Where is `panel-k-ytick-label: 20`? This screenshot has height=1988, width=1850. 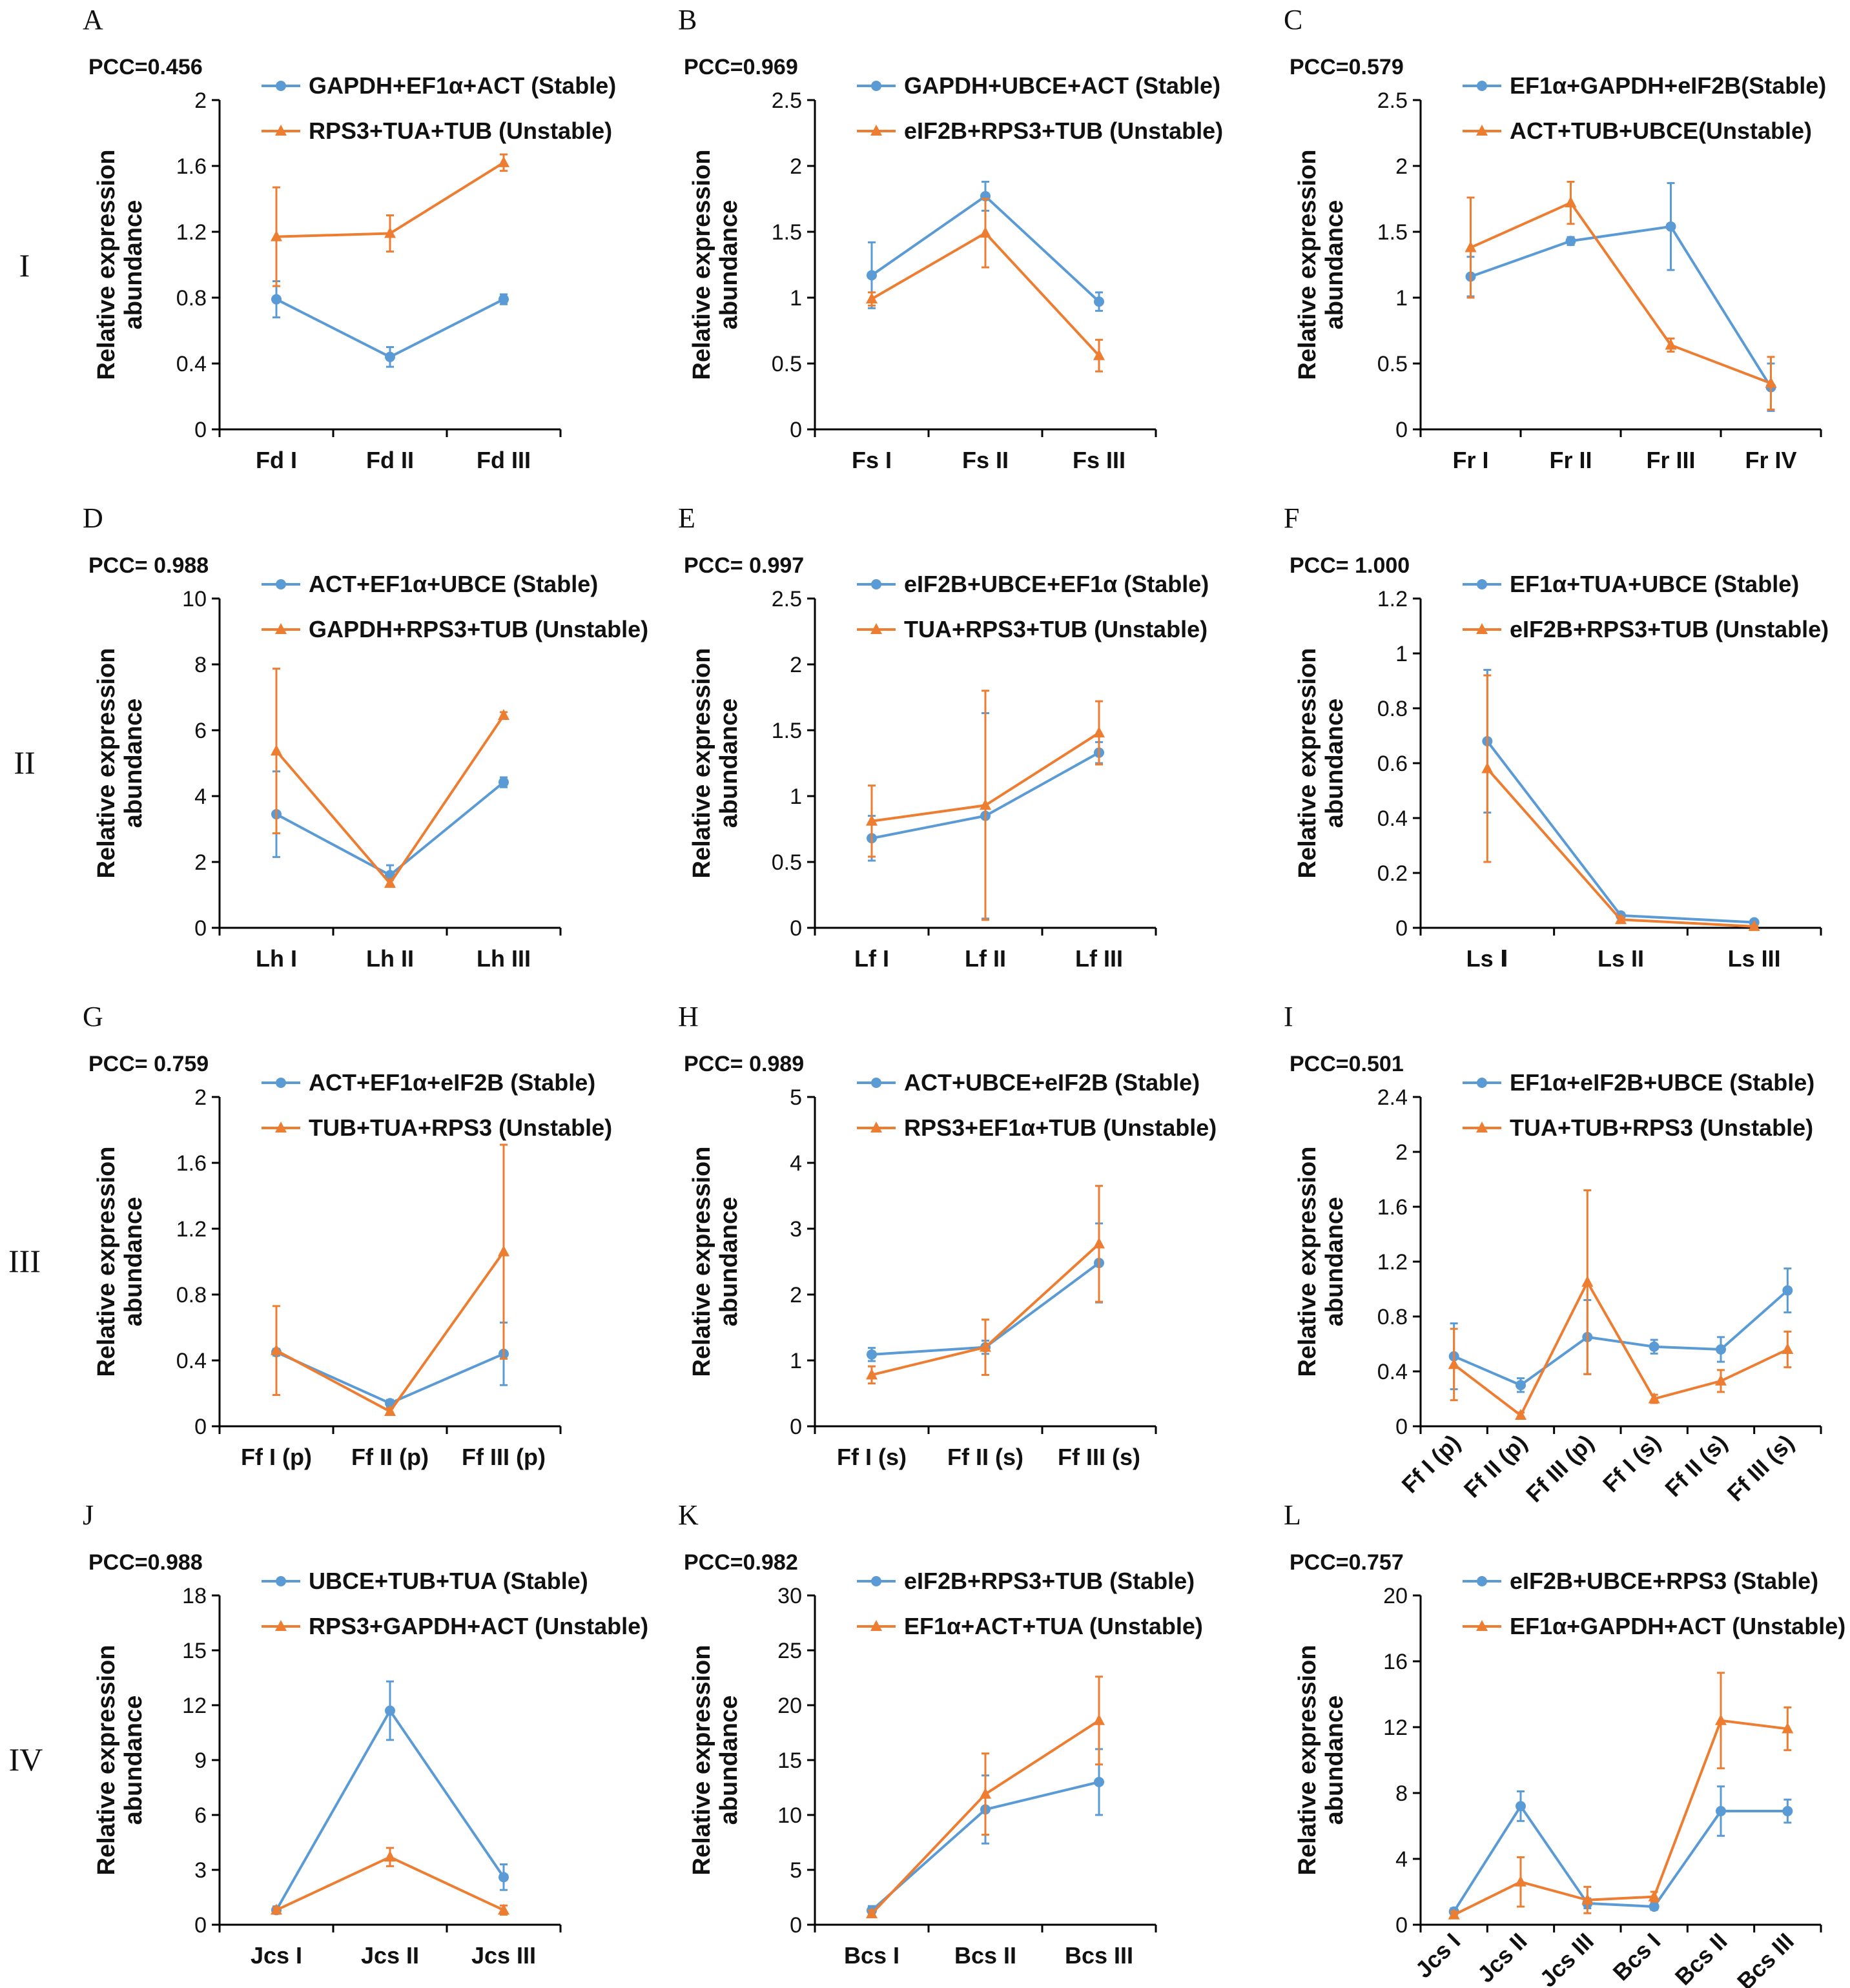
panel-k-ytick-label: 20 is located at coordinates (789, 1706).